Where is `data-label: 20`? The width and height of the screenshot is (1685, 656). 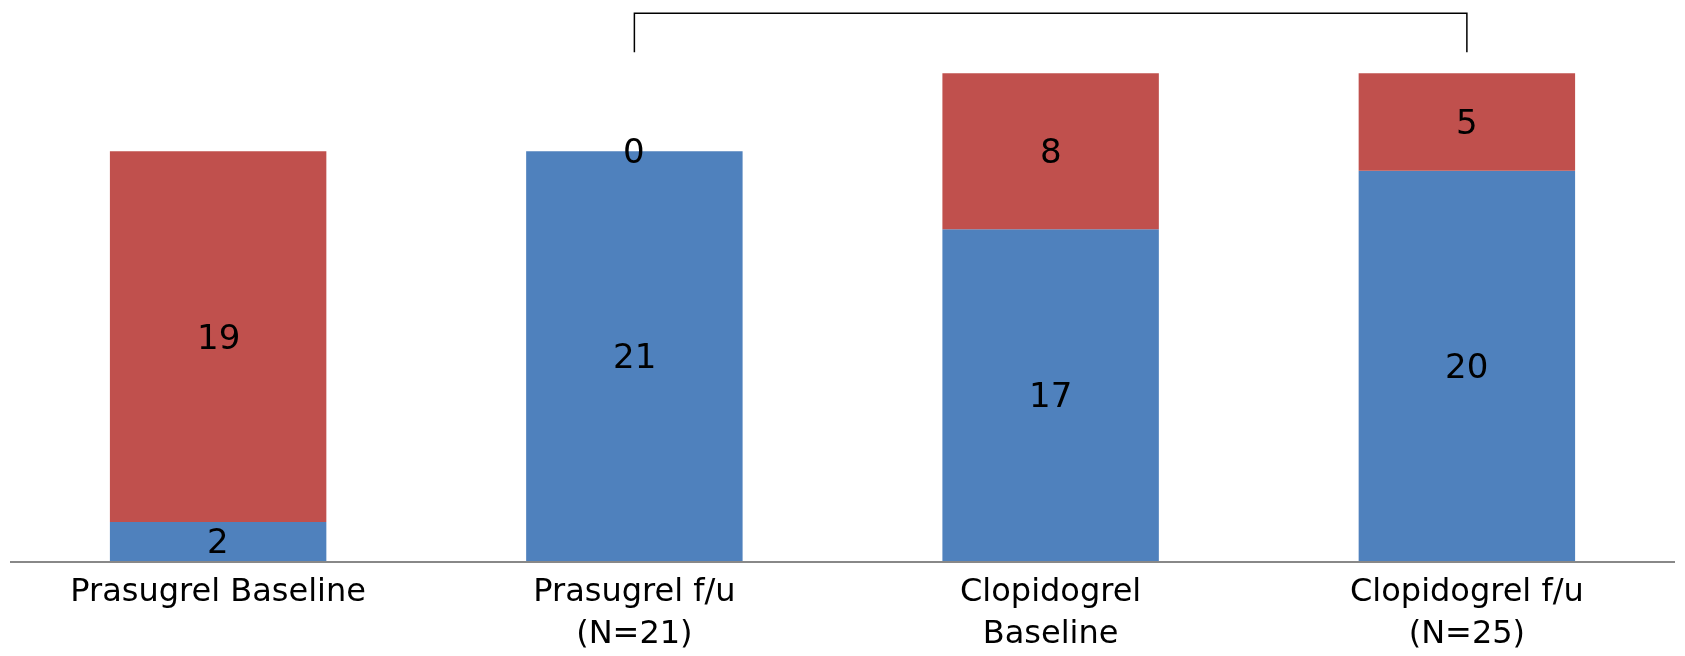
data-label: 20 is located at coordinates (1467, 366).